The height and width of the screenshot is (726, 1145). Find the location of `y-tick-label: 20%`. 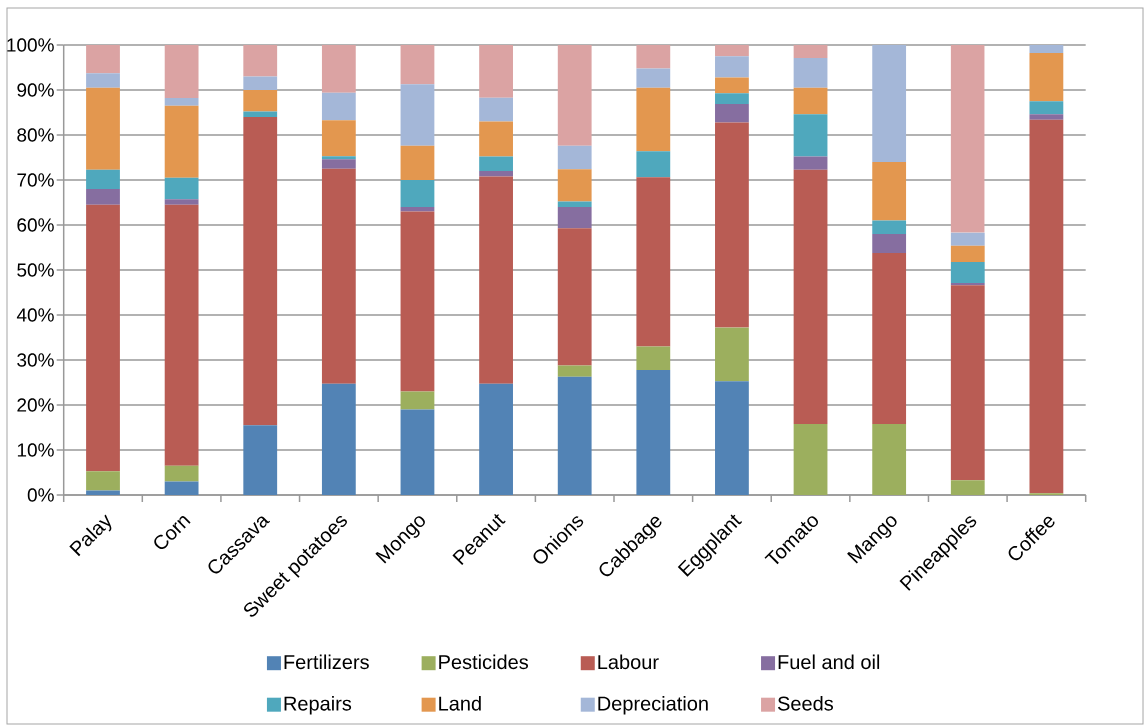

y-tick-label: 20% is located at coordinates (35, 405).